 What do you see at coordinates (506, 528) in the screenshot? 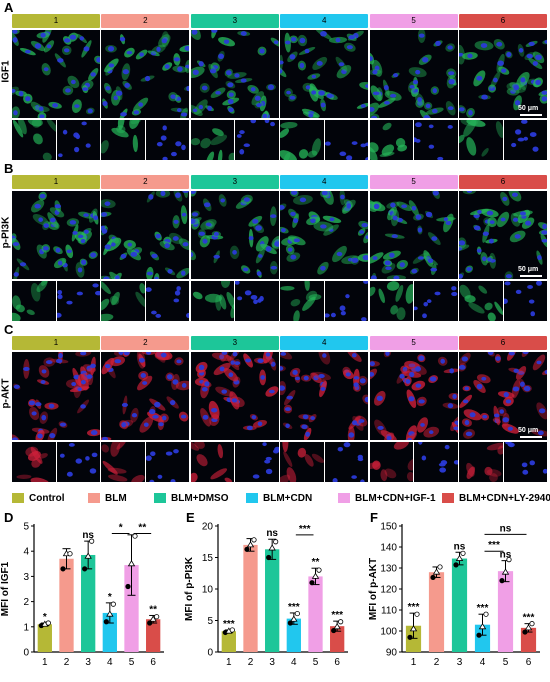
I see `comparison-label: ns` at bounding box center [506, 528].